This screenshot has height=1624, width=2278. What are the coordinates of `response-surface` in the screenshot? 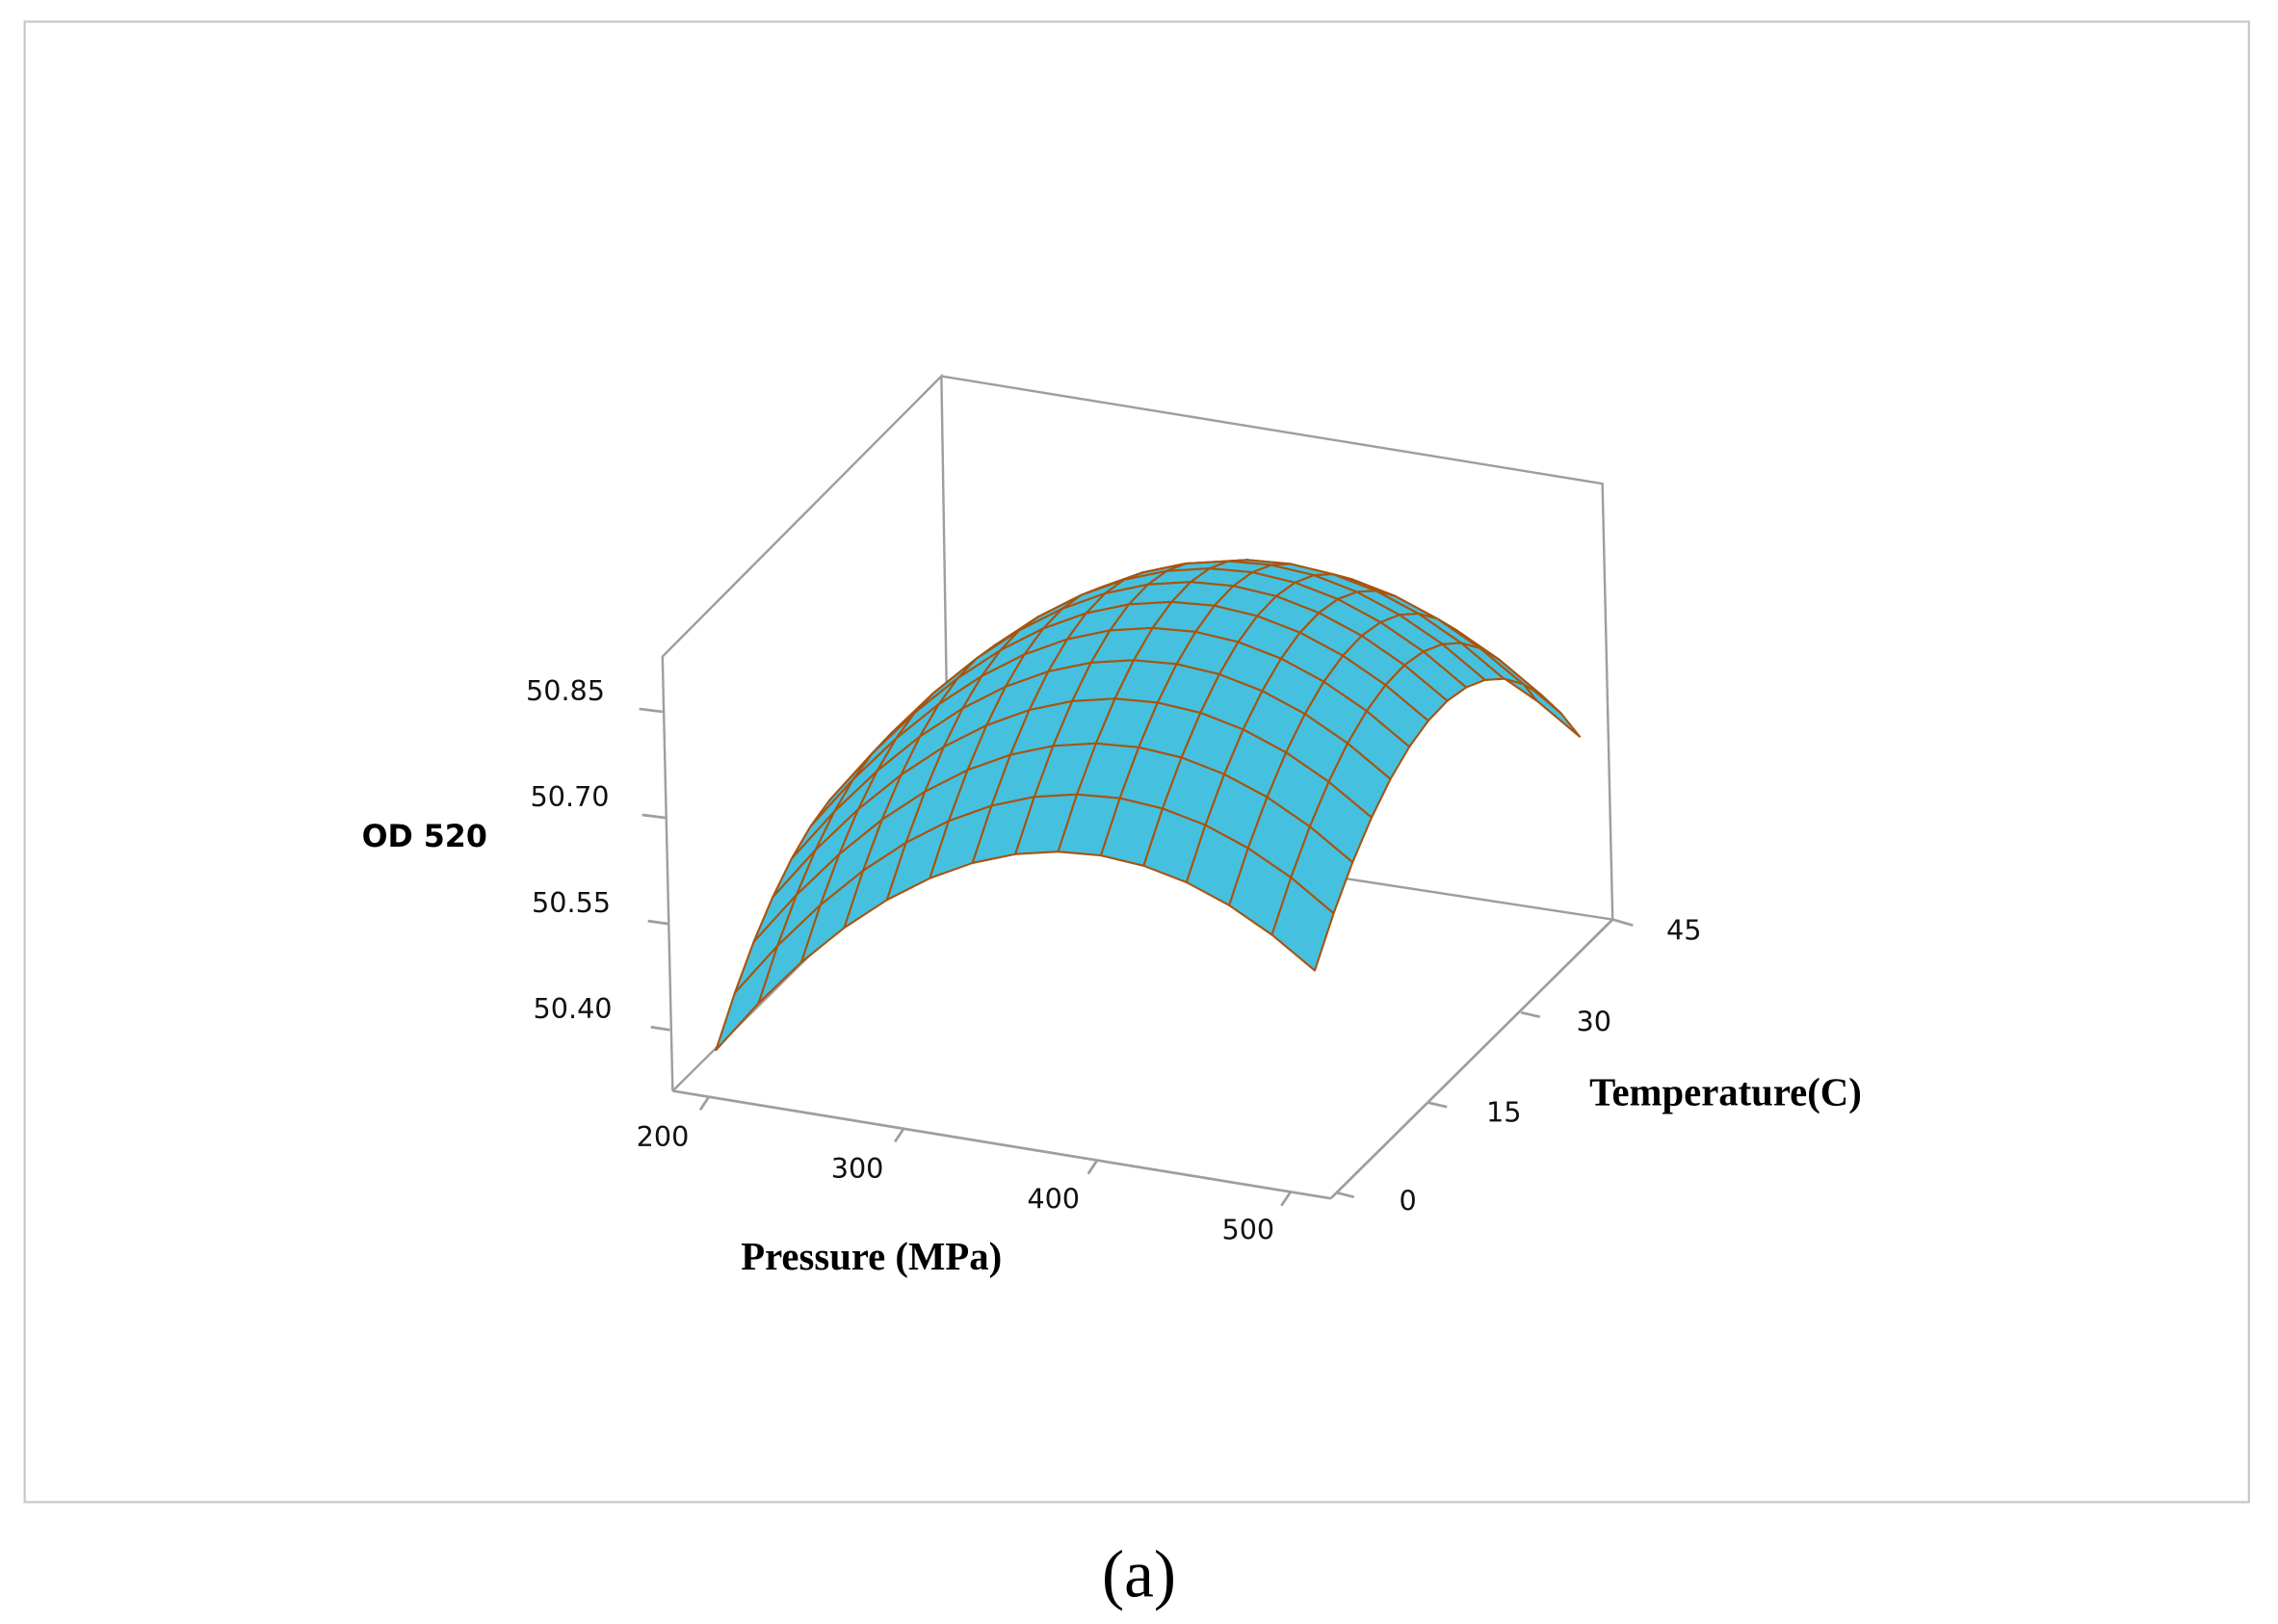 It's located at (1148, 805).